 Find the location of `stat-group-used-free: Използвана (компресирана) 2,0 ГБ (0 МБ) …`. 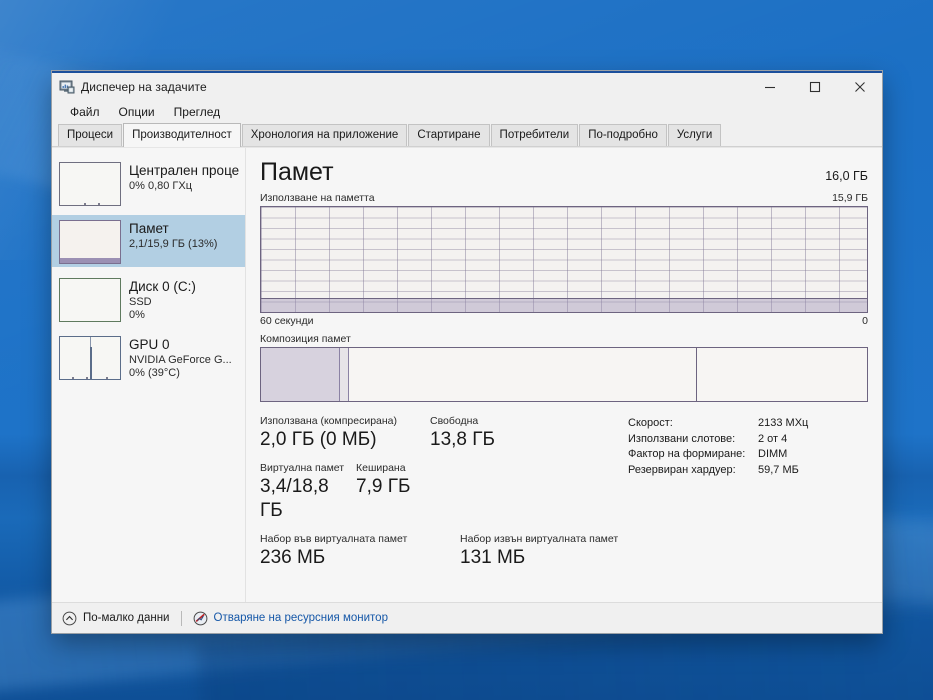

stat-group-used-free: Използвана (компресирана) 2,0 ГБ (0 МБ) … is located at coordinates (440, 433).